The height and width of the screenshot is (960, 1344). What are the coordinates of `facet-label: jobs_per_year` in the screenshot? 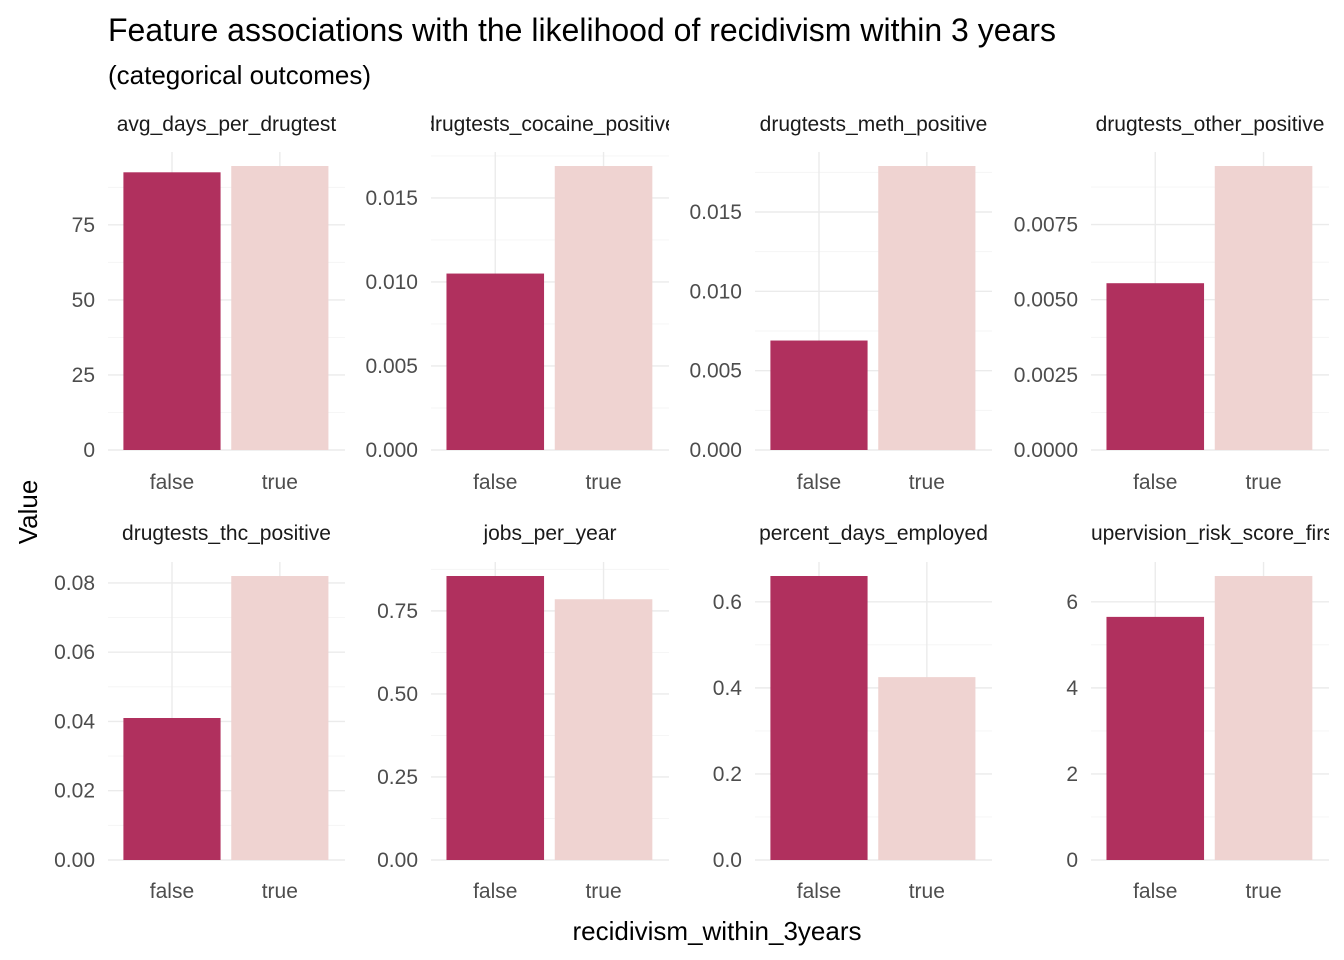 It's located at (549, 533).